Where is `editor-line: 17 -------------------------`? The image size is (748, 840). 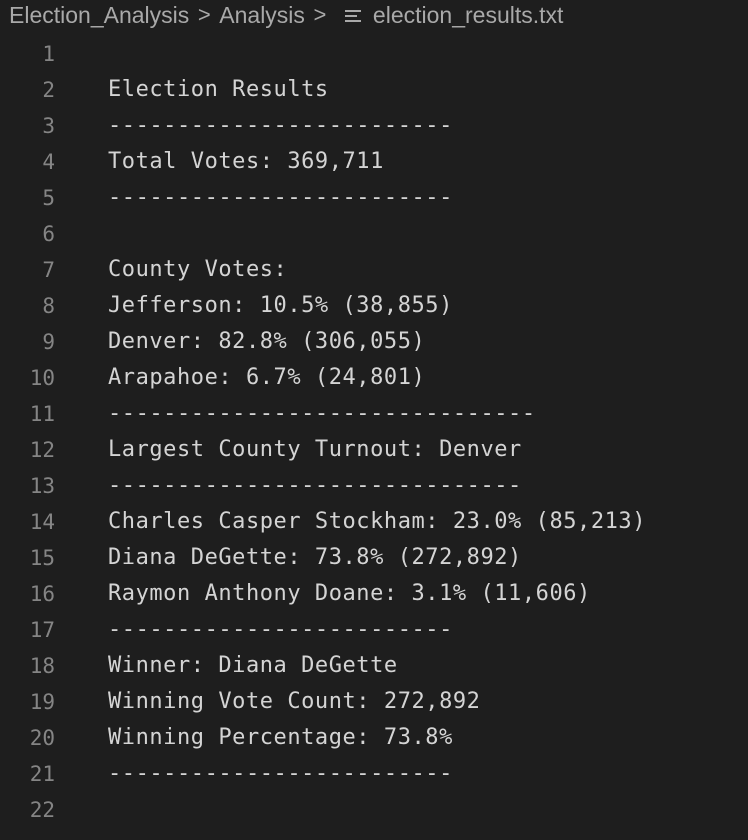
editor-line: 17 ------------------------- is located at coordinates (374, 630).